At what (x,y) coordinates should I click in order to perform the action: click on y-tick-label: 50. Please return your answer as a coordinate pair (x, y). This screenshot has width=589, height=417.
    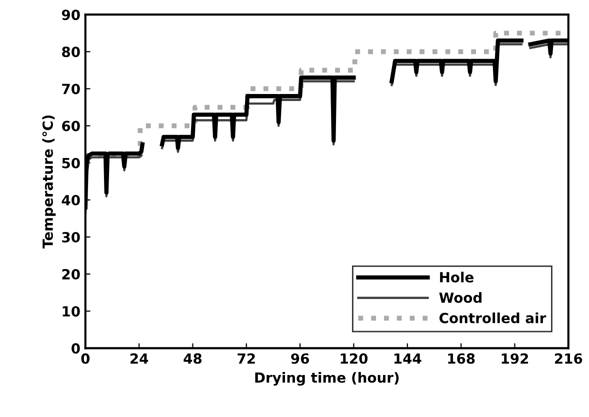
    Looking at the image, I should click on (71, 163).